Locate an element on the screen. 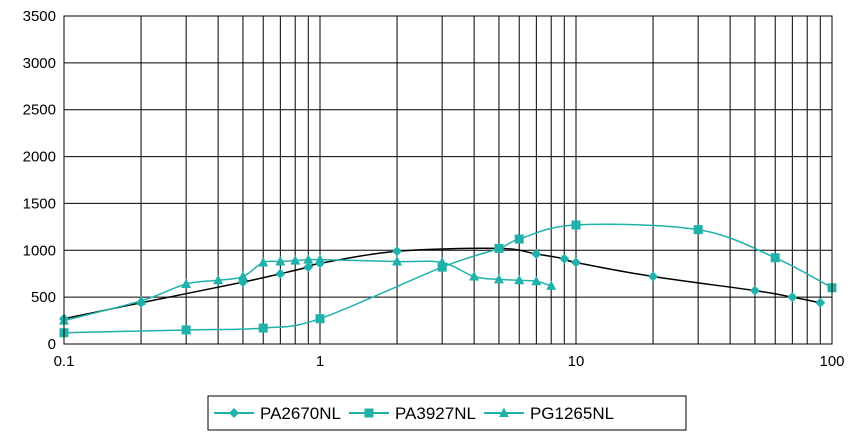  legend: PA2670NL PA3927NL PG1265NL is located at coordinates (447, 413).